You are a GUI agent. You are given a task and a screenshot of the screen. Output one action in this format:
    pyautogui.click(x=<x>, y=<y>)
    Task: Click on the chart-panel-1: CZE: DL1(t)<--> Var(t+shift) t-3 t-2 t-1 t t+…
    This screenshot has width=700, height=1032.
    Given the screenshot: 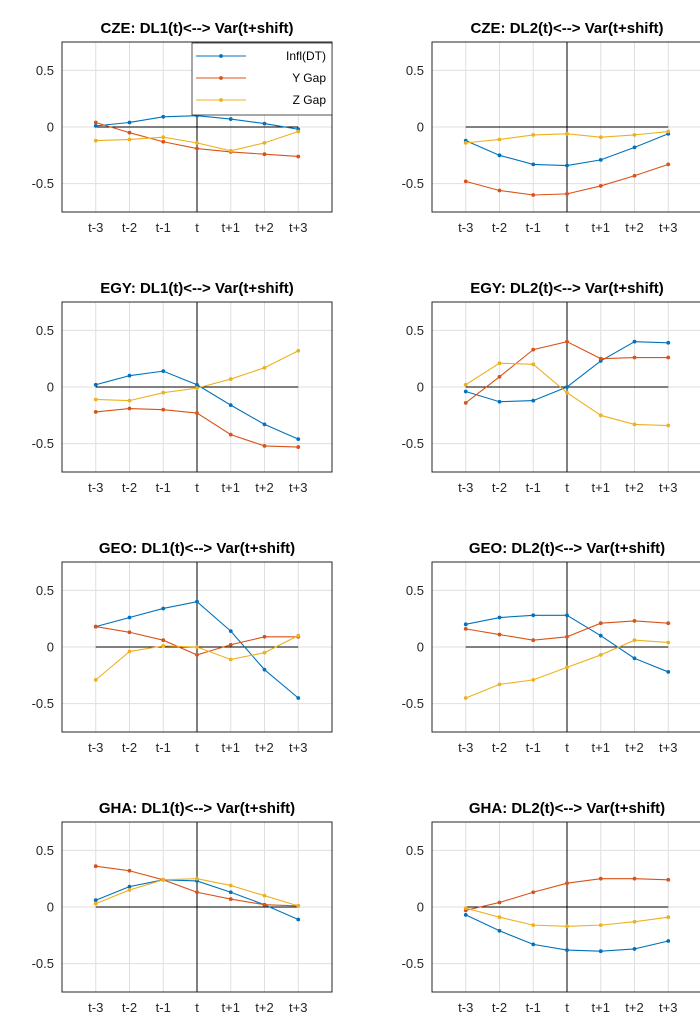 What is the action you would take?
    pyautogui.click(x=182, y=127)
    